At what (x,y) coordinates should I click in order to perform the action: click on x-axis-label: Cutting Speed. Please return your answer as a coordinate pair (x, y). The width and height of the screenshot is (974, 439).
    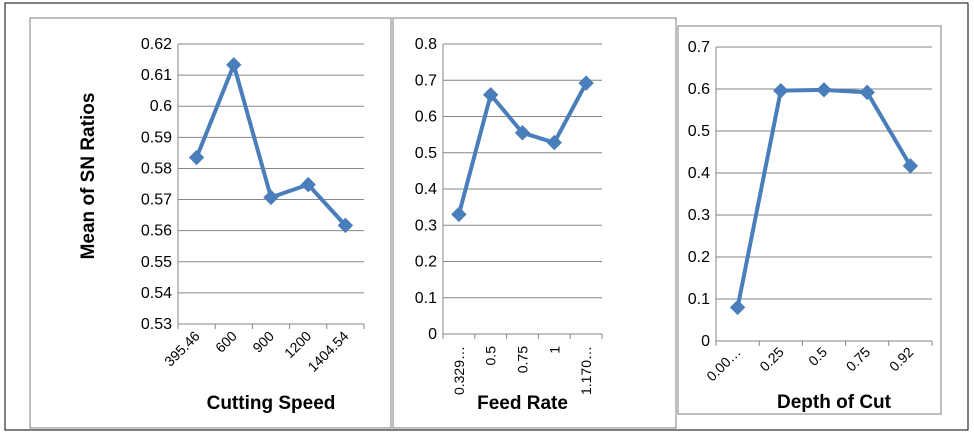
    Looking at the image, I should click on (271, 403).